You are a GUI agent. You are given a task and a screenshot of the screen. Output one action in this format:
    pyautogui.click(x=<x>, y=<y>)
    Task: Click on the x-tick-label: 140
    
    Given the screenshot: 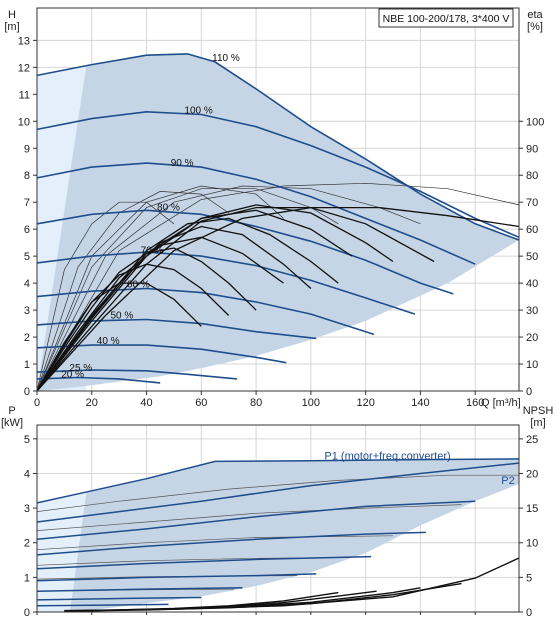 What is the action you would take?
    pyautogui.click(x=420, y=403)
    